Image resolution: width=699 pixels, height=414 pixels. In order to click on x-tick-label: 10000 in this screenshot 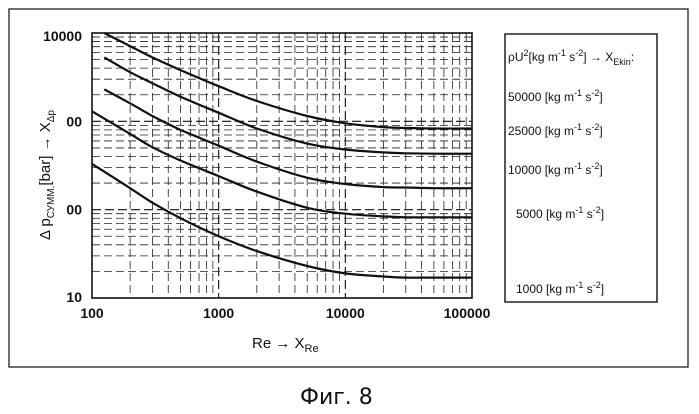, I will do `click(345, 313)`.